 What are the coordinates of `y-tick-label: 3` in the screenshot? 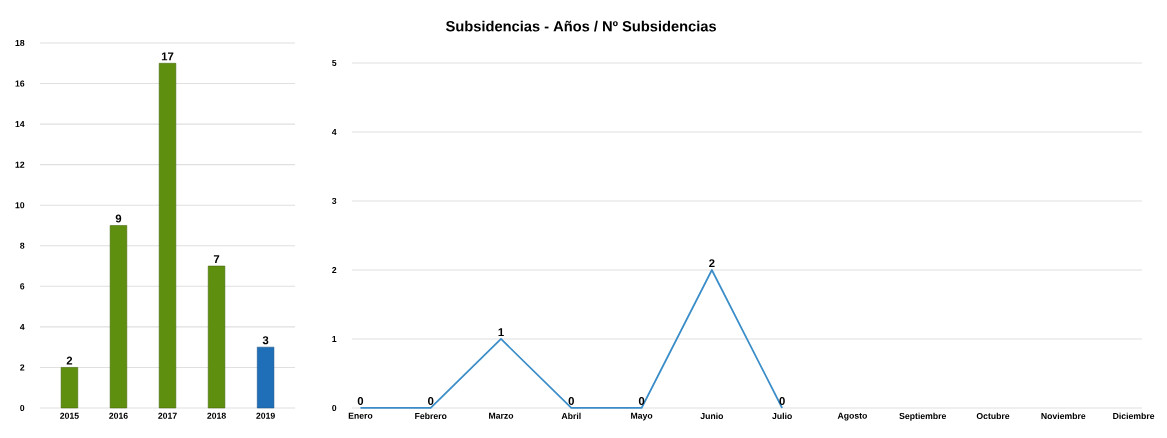 It's located at (334, 201).